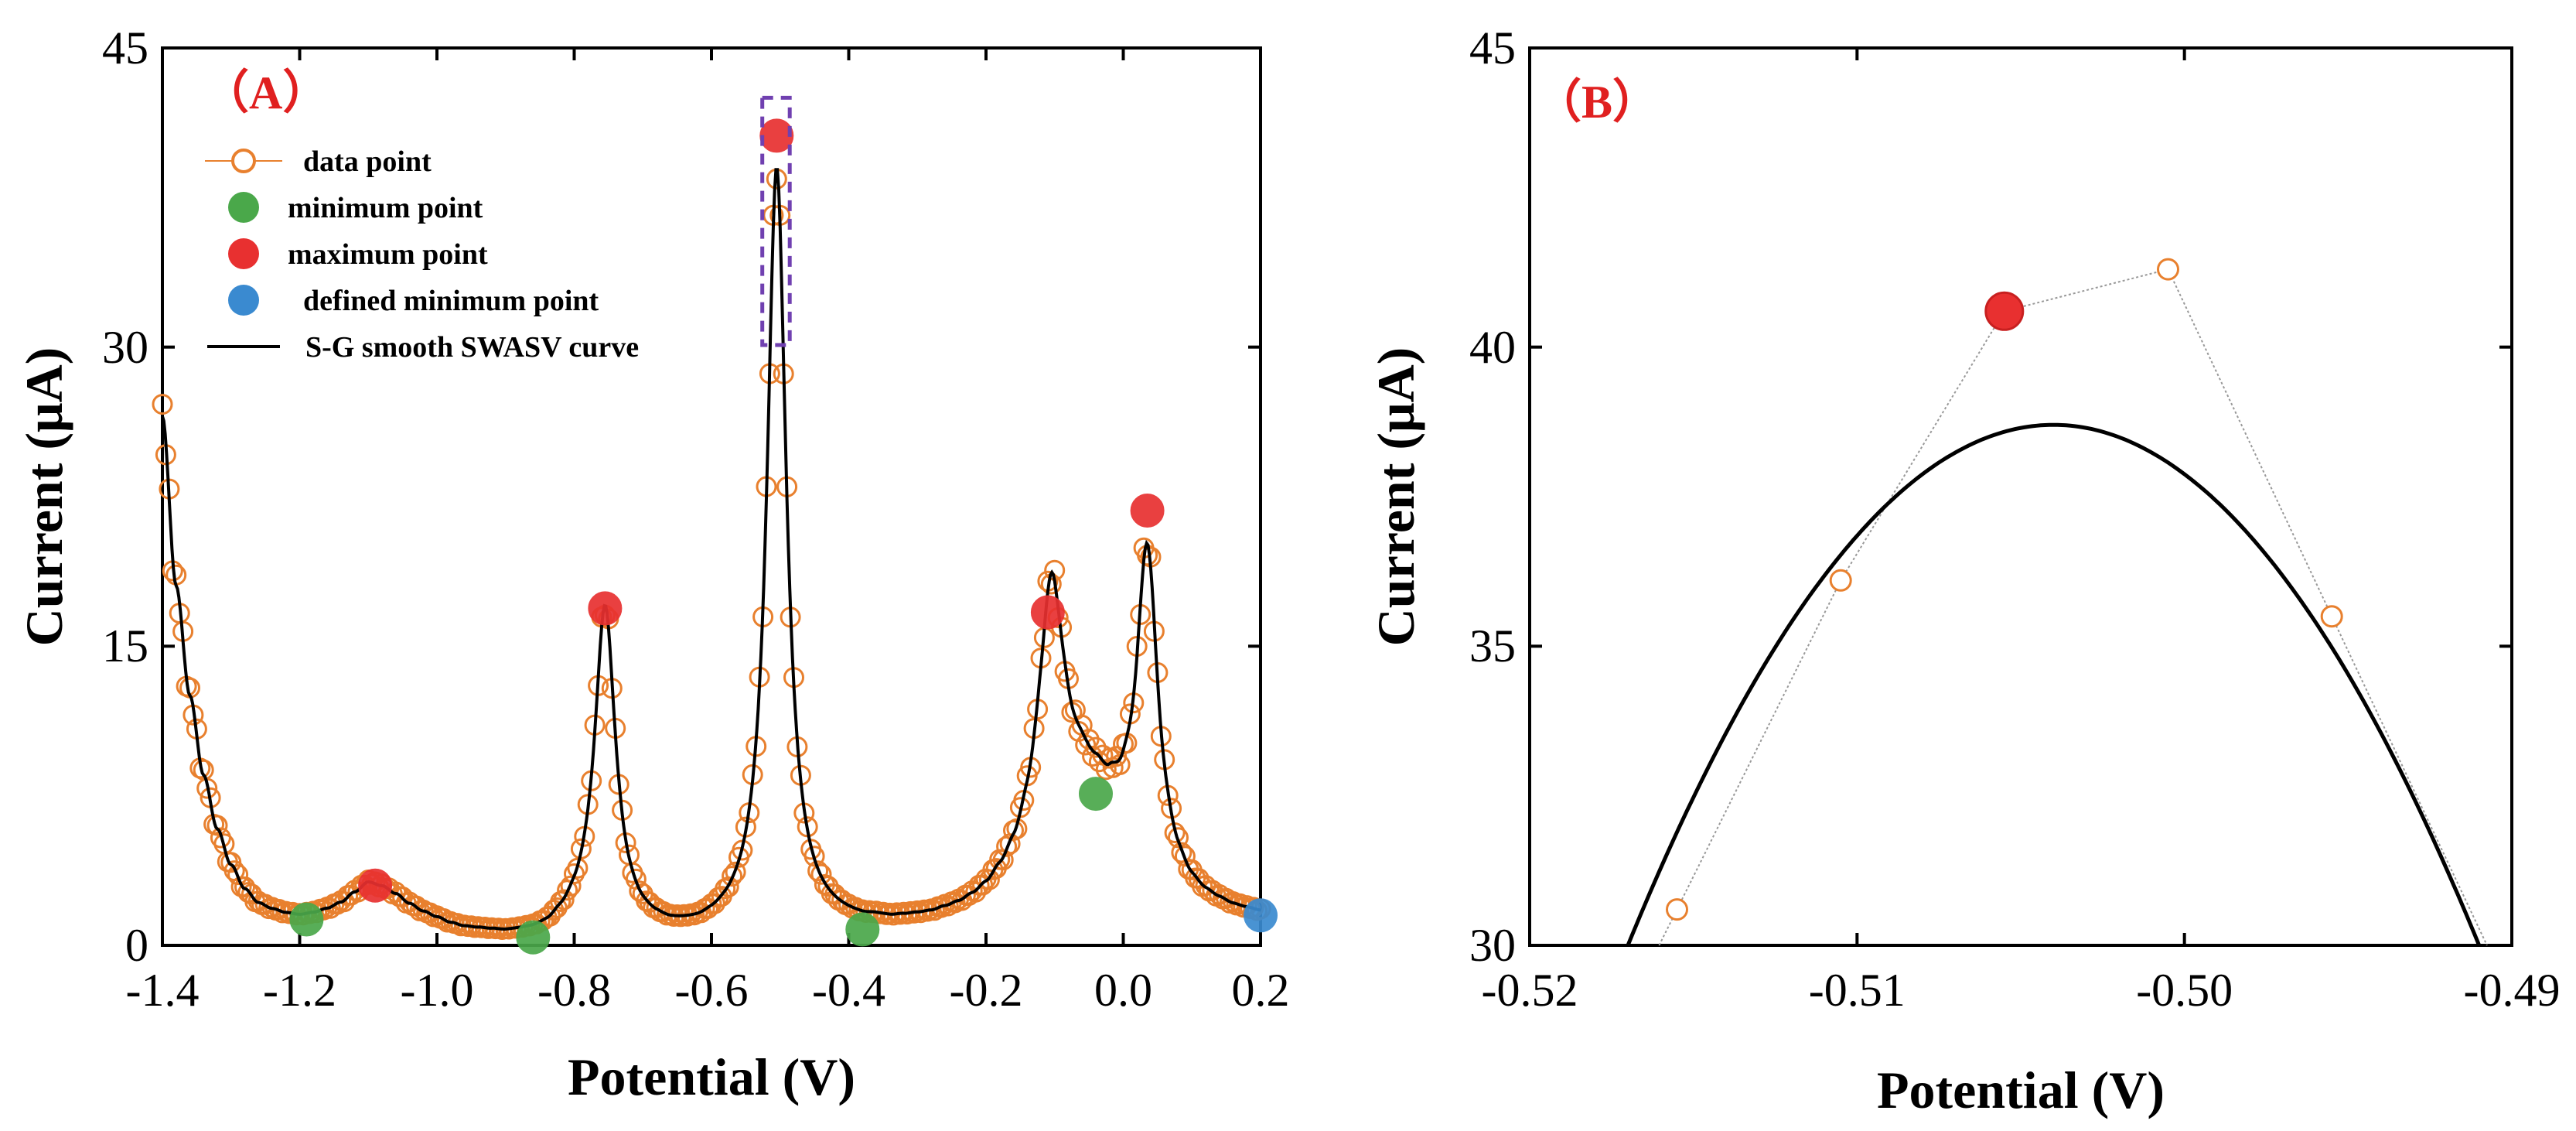 This screenshot has height=1131, width=2576. I want to click on legend-item-smooth-curve: S-G smooth SWASV curve, so click(423, 347).